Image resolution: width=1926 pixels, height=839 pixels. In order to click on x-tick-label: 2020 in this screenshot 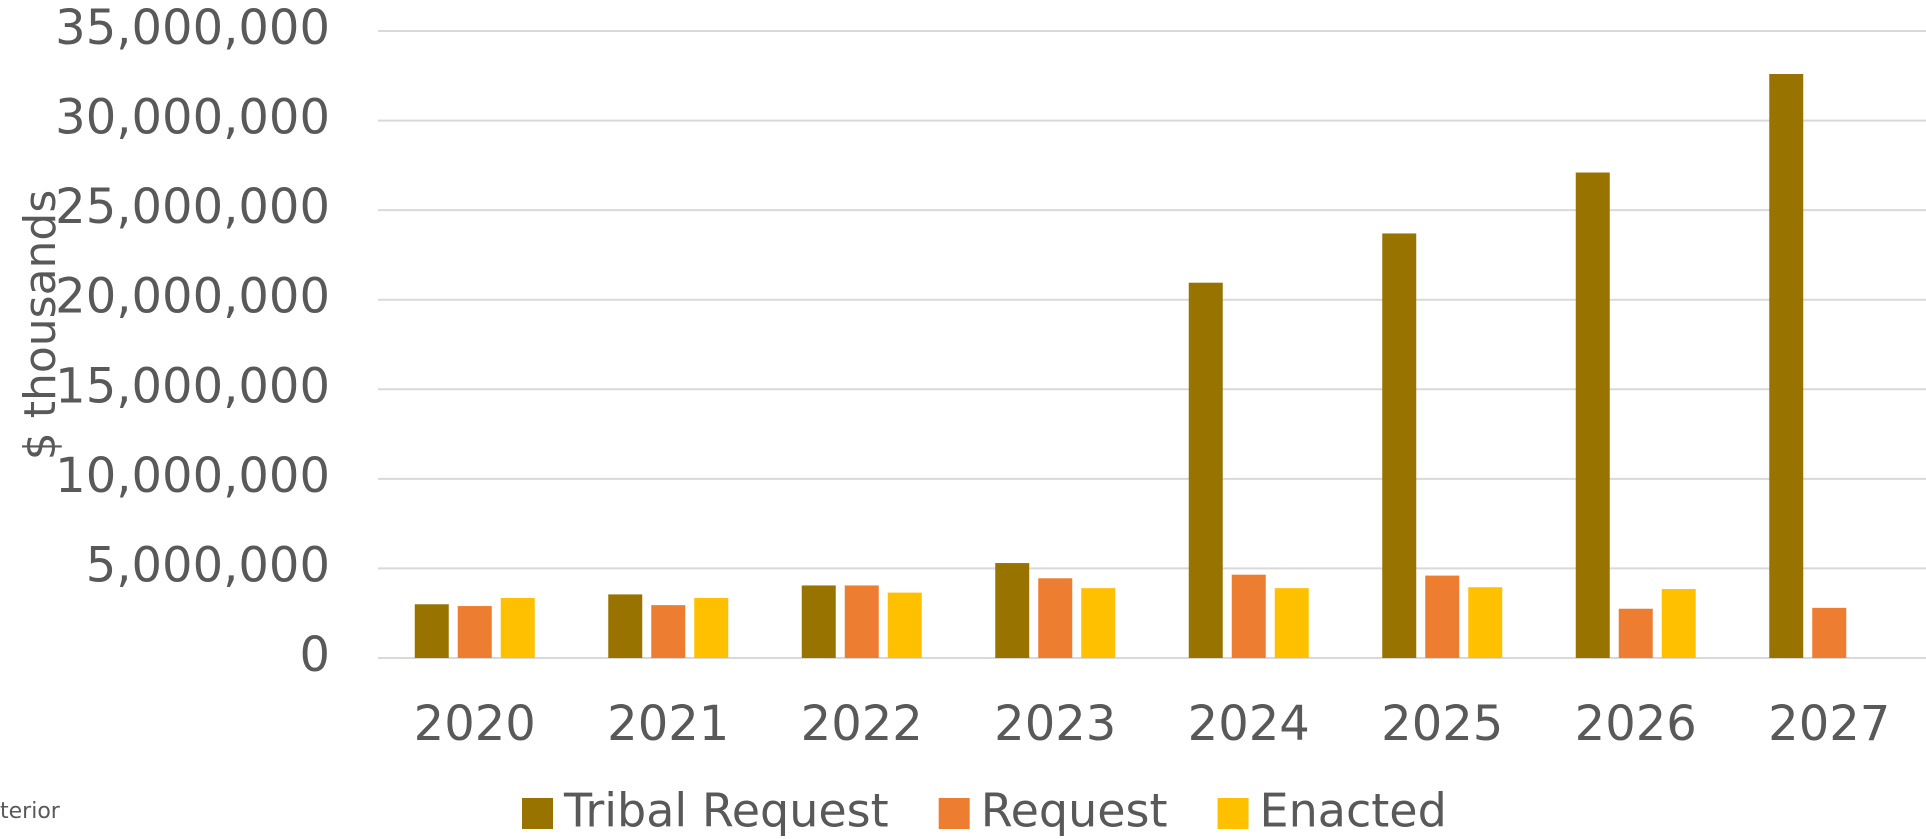, I will do `click(475, 724)`.